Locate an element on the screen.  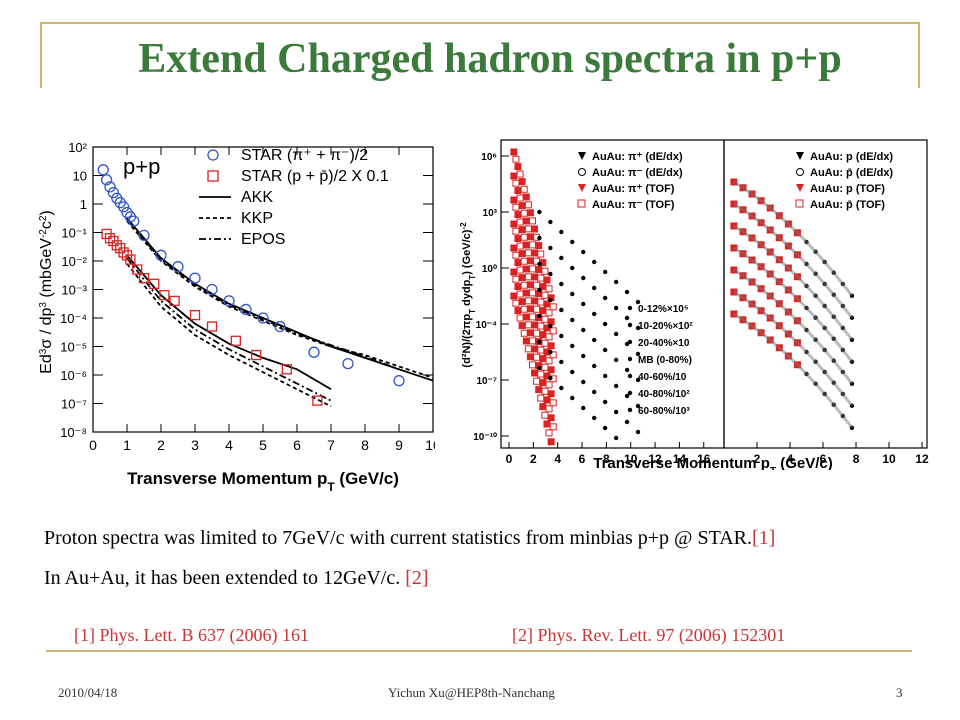
pp-y-tick-label: 10² is located at coordinates (77, 147).